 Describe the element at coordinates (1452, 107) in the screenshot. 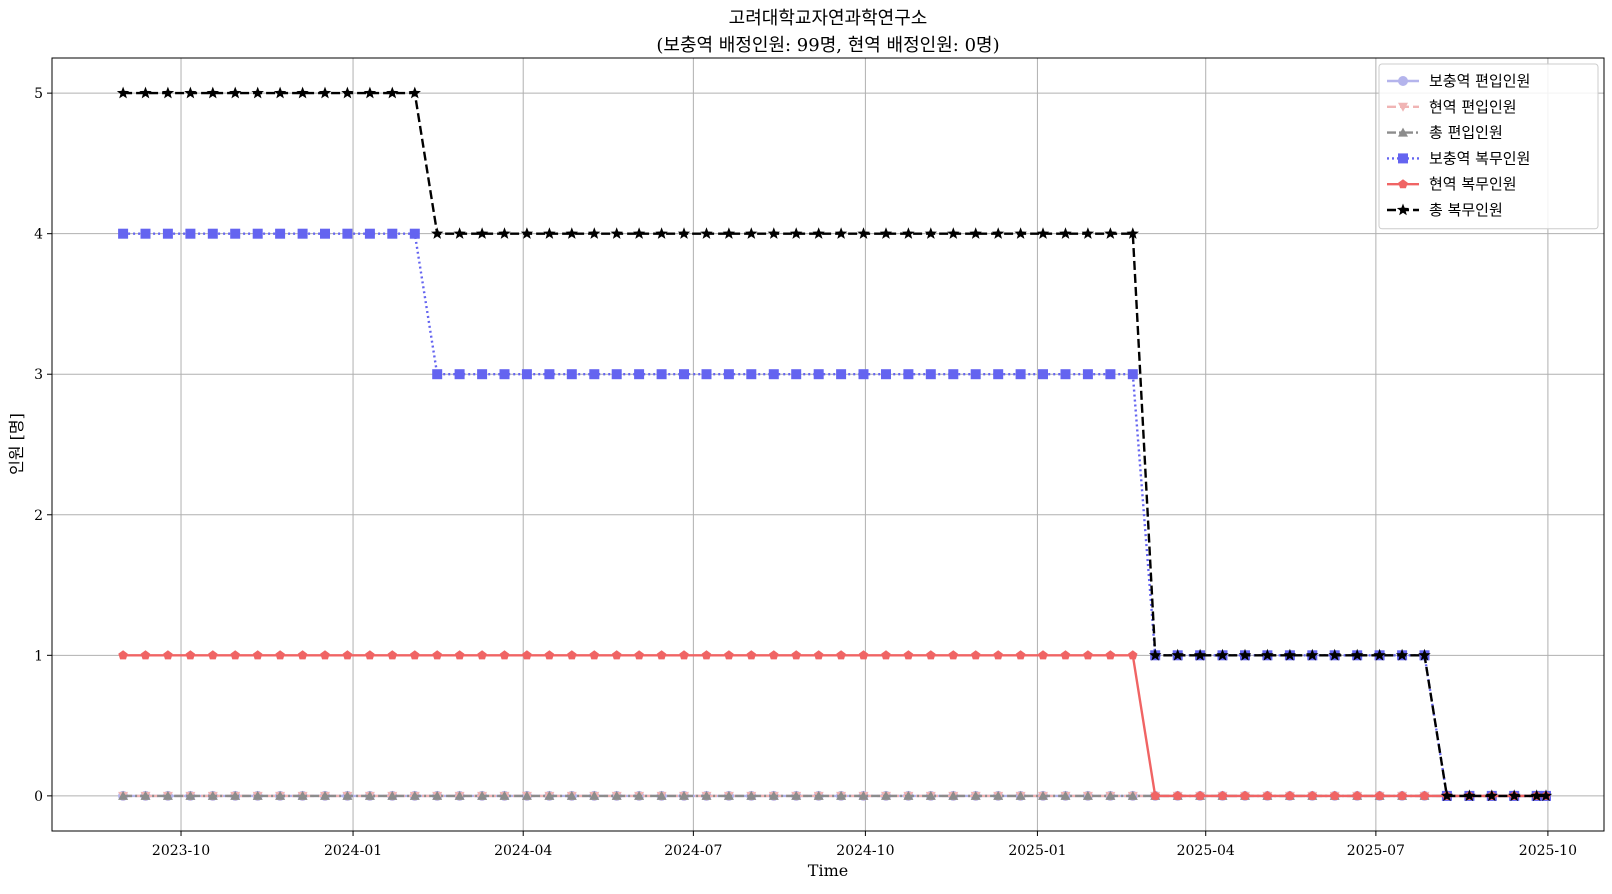

I see `legend-item: 현역 편입인원` at that location.